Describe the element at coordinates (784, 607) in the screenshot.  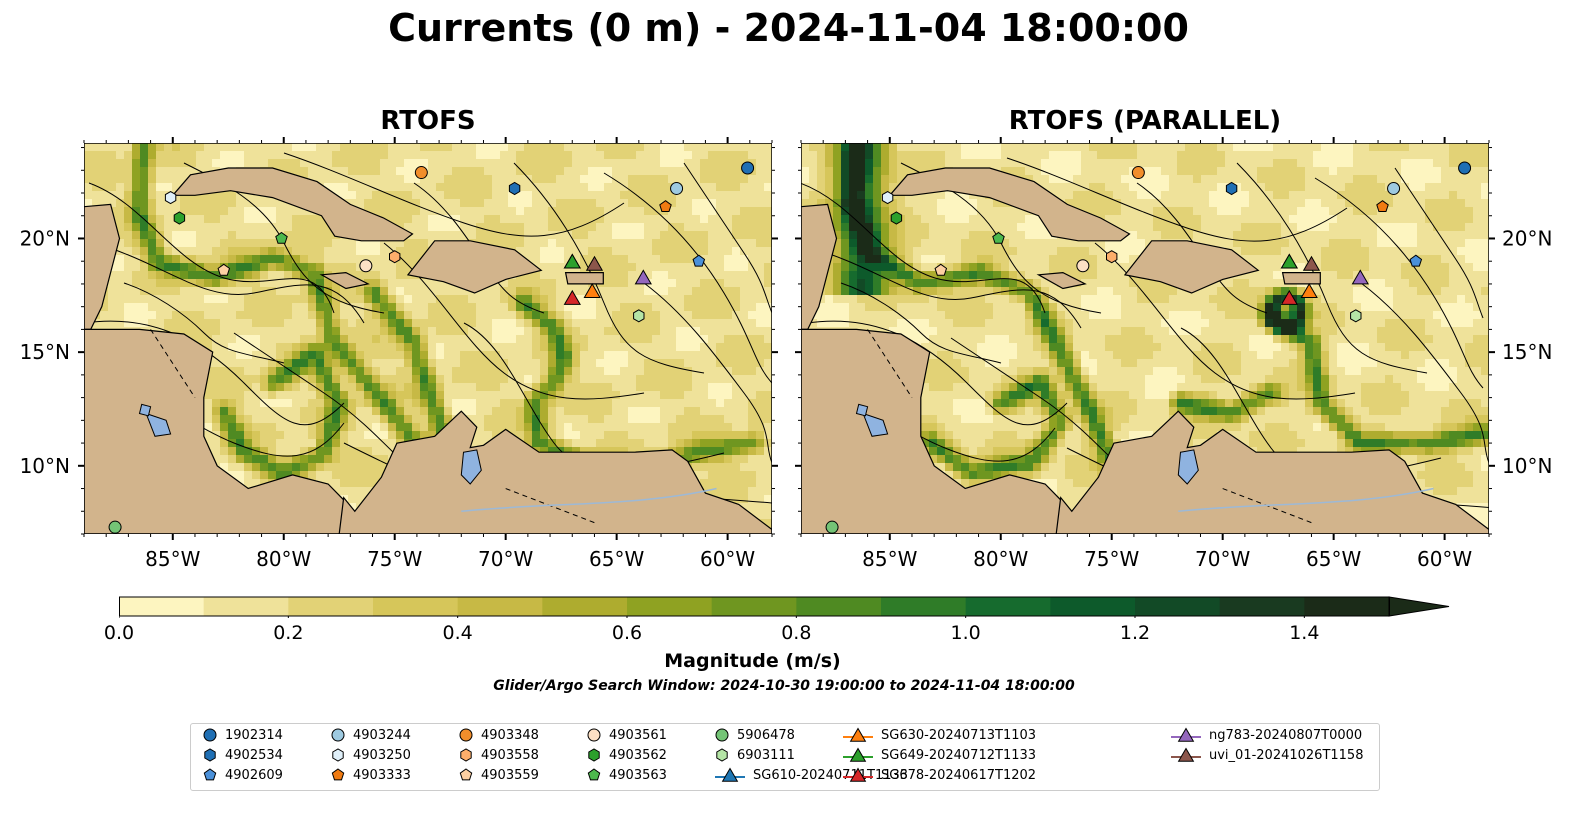
I see `colorbar` at that location.